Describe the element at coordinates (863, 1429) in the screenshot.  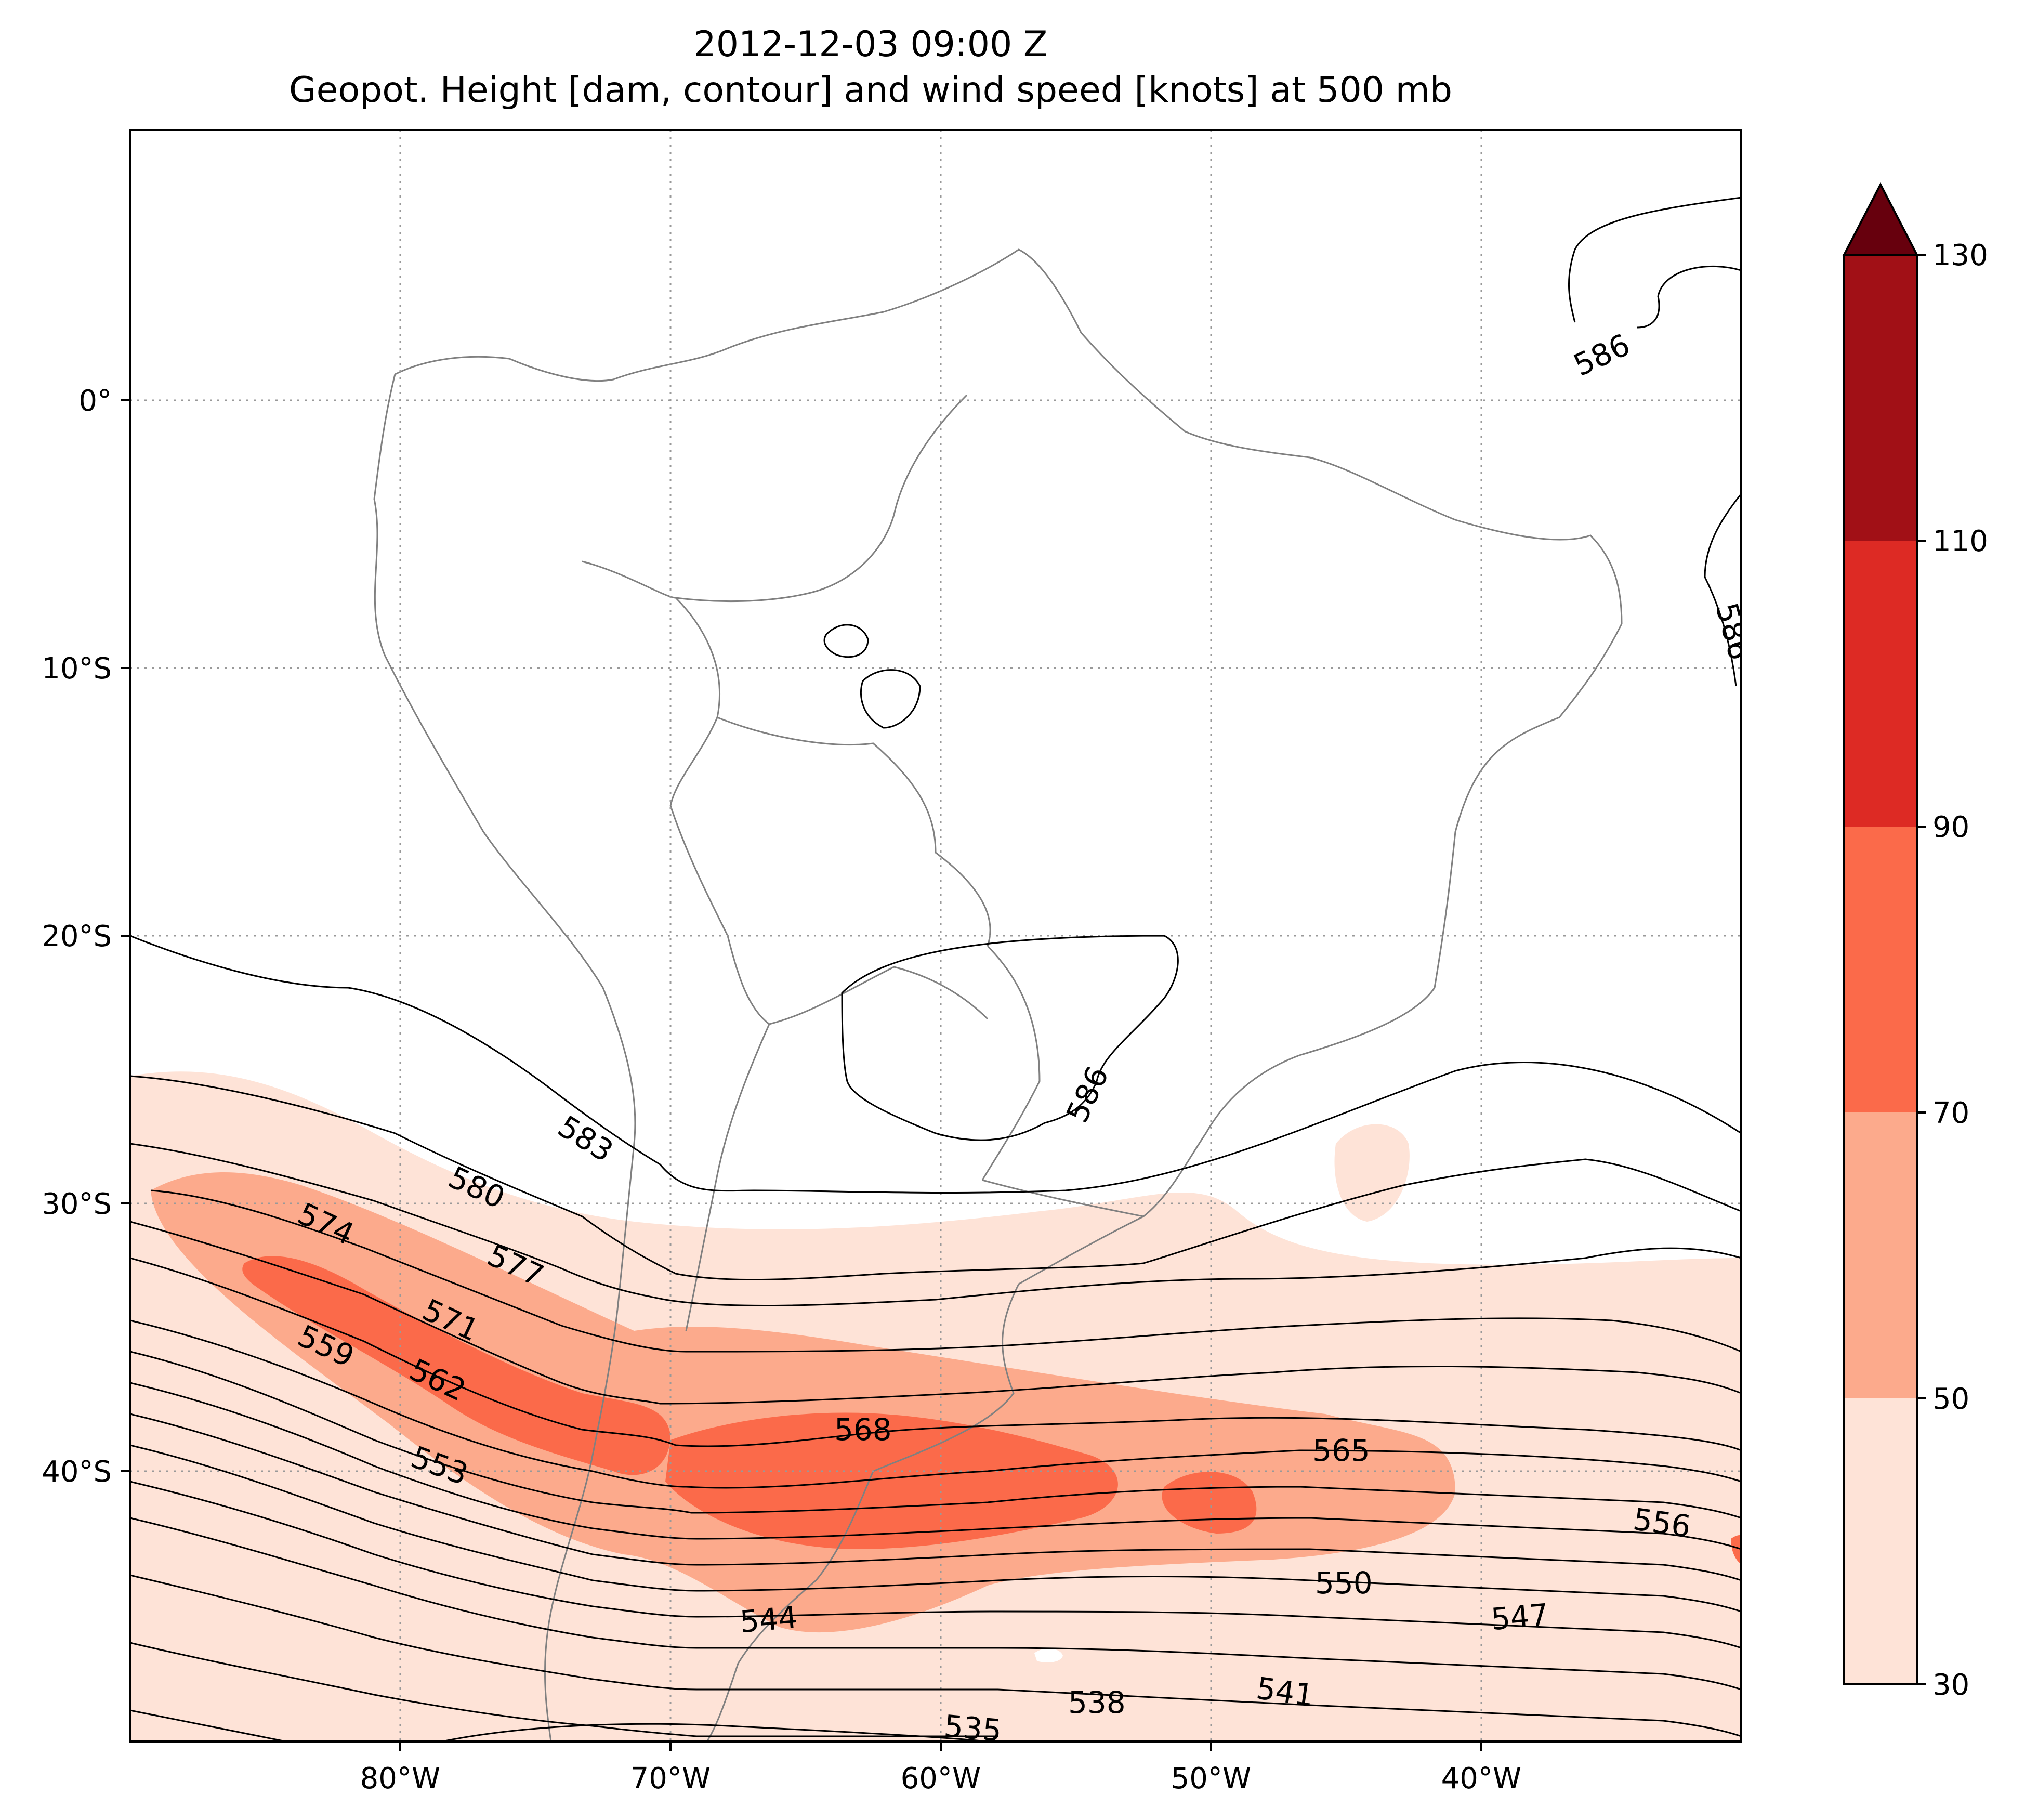
I see `contour-label-568: 568` at that location.